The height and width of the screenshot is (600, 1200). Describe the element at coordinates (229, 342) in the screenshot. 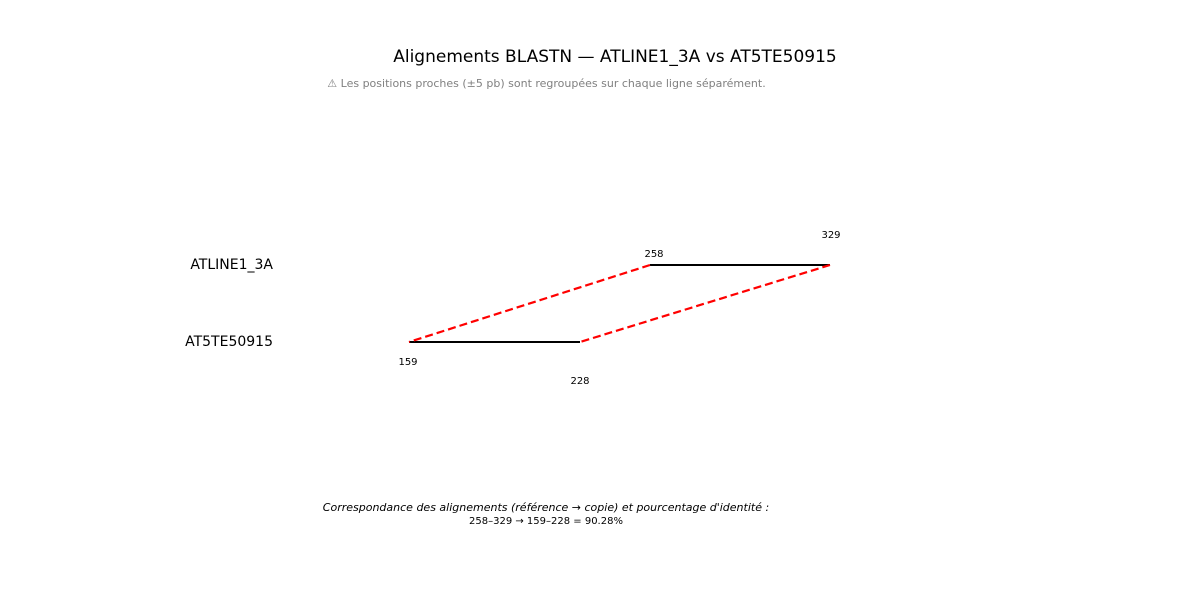

I see `copy-sequence-label: AT5TE50915` at that location.